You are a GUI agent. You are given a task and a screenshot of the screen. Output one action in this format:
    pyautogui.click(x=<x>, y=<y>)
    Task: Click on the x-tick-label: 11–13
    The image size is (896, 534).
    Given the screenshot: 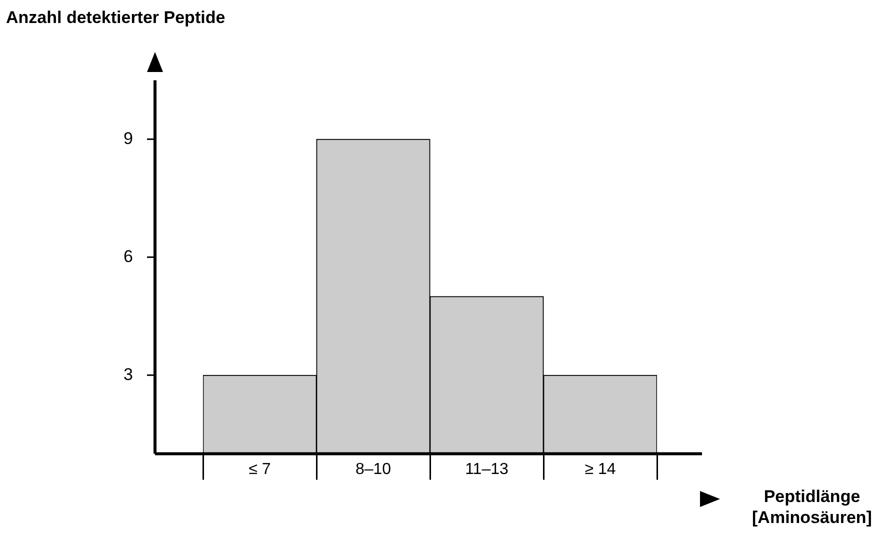 What is the action you would take?
    pyautogui.click(x=486, y=469)
    